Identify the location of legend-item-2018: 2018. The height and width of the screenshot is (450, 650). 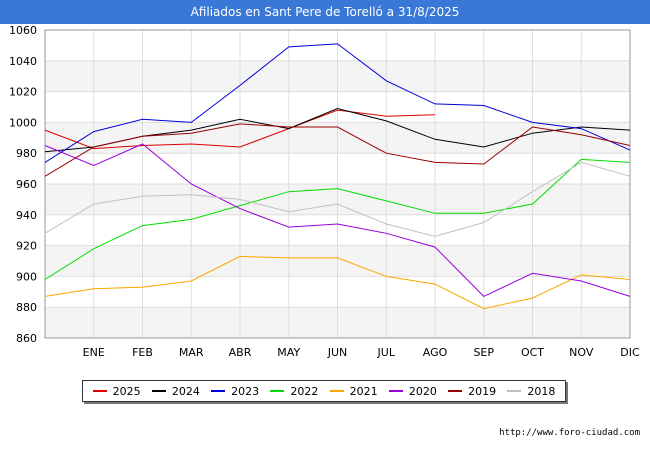
(531, 391).